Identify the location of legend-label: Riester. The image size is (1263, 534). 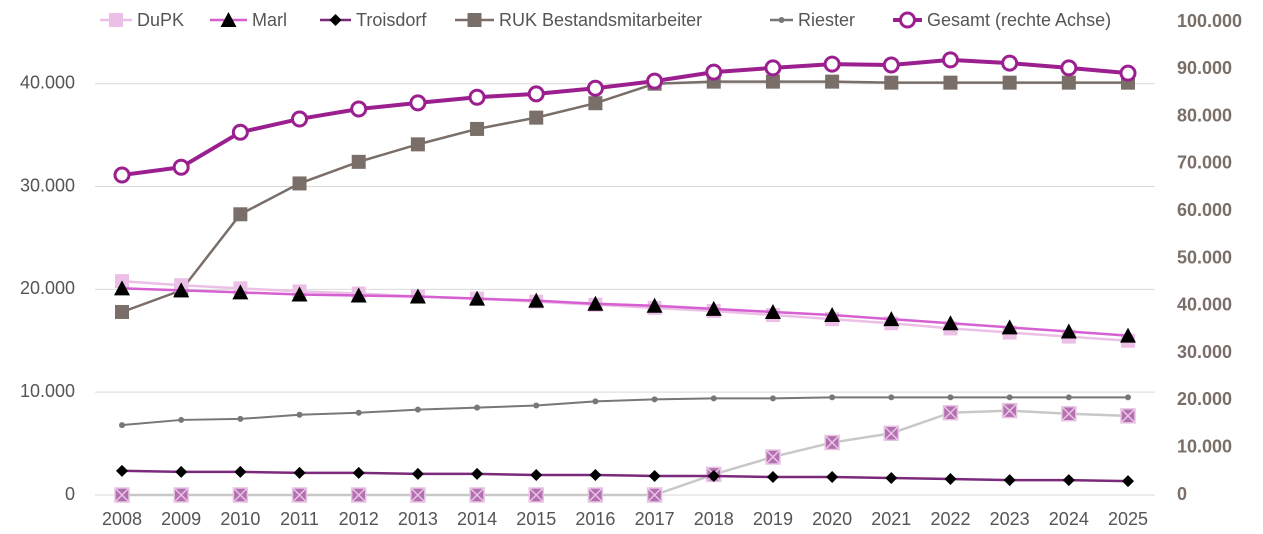
(826, 20).